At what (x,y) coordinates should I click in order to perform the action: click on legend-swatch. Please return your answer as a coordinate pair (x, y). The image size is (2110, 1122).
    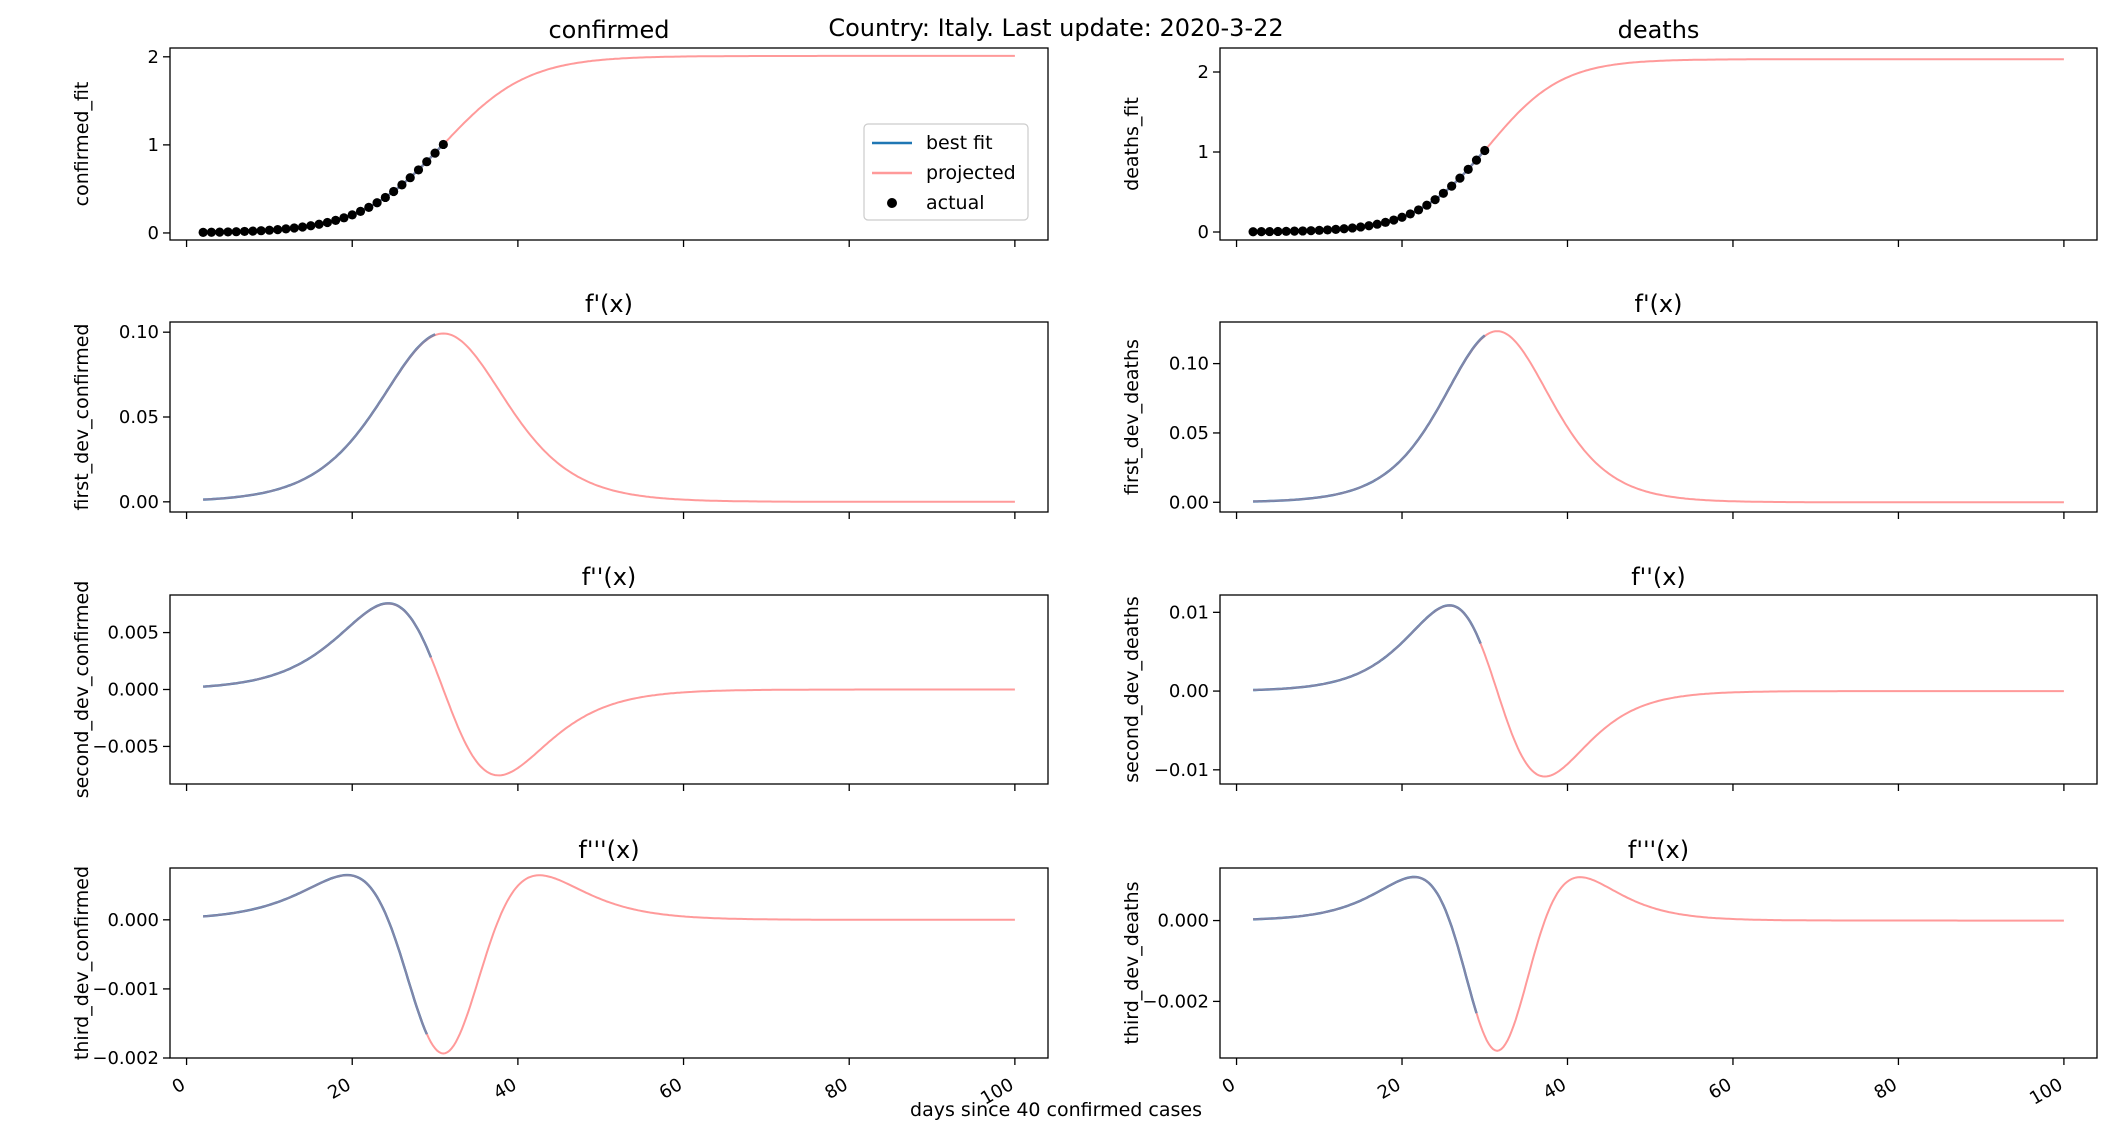
    Looking at the image, I should click on (892, 203).